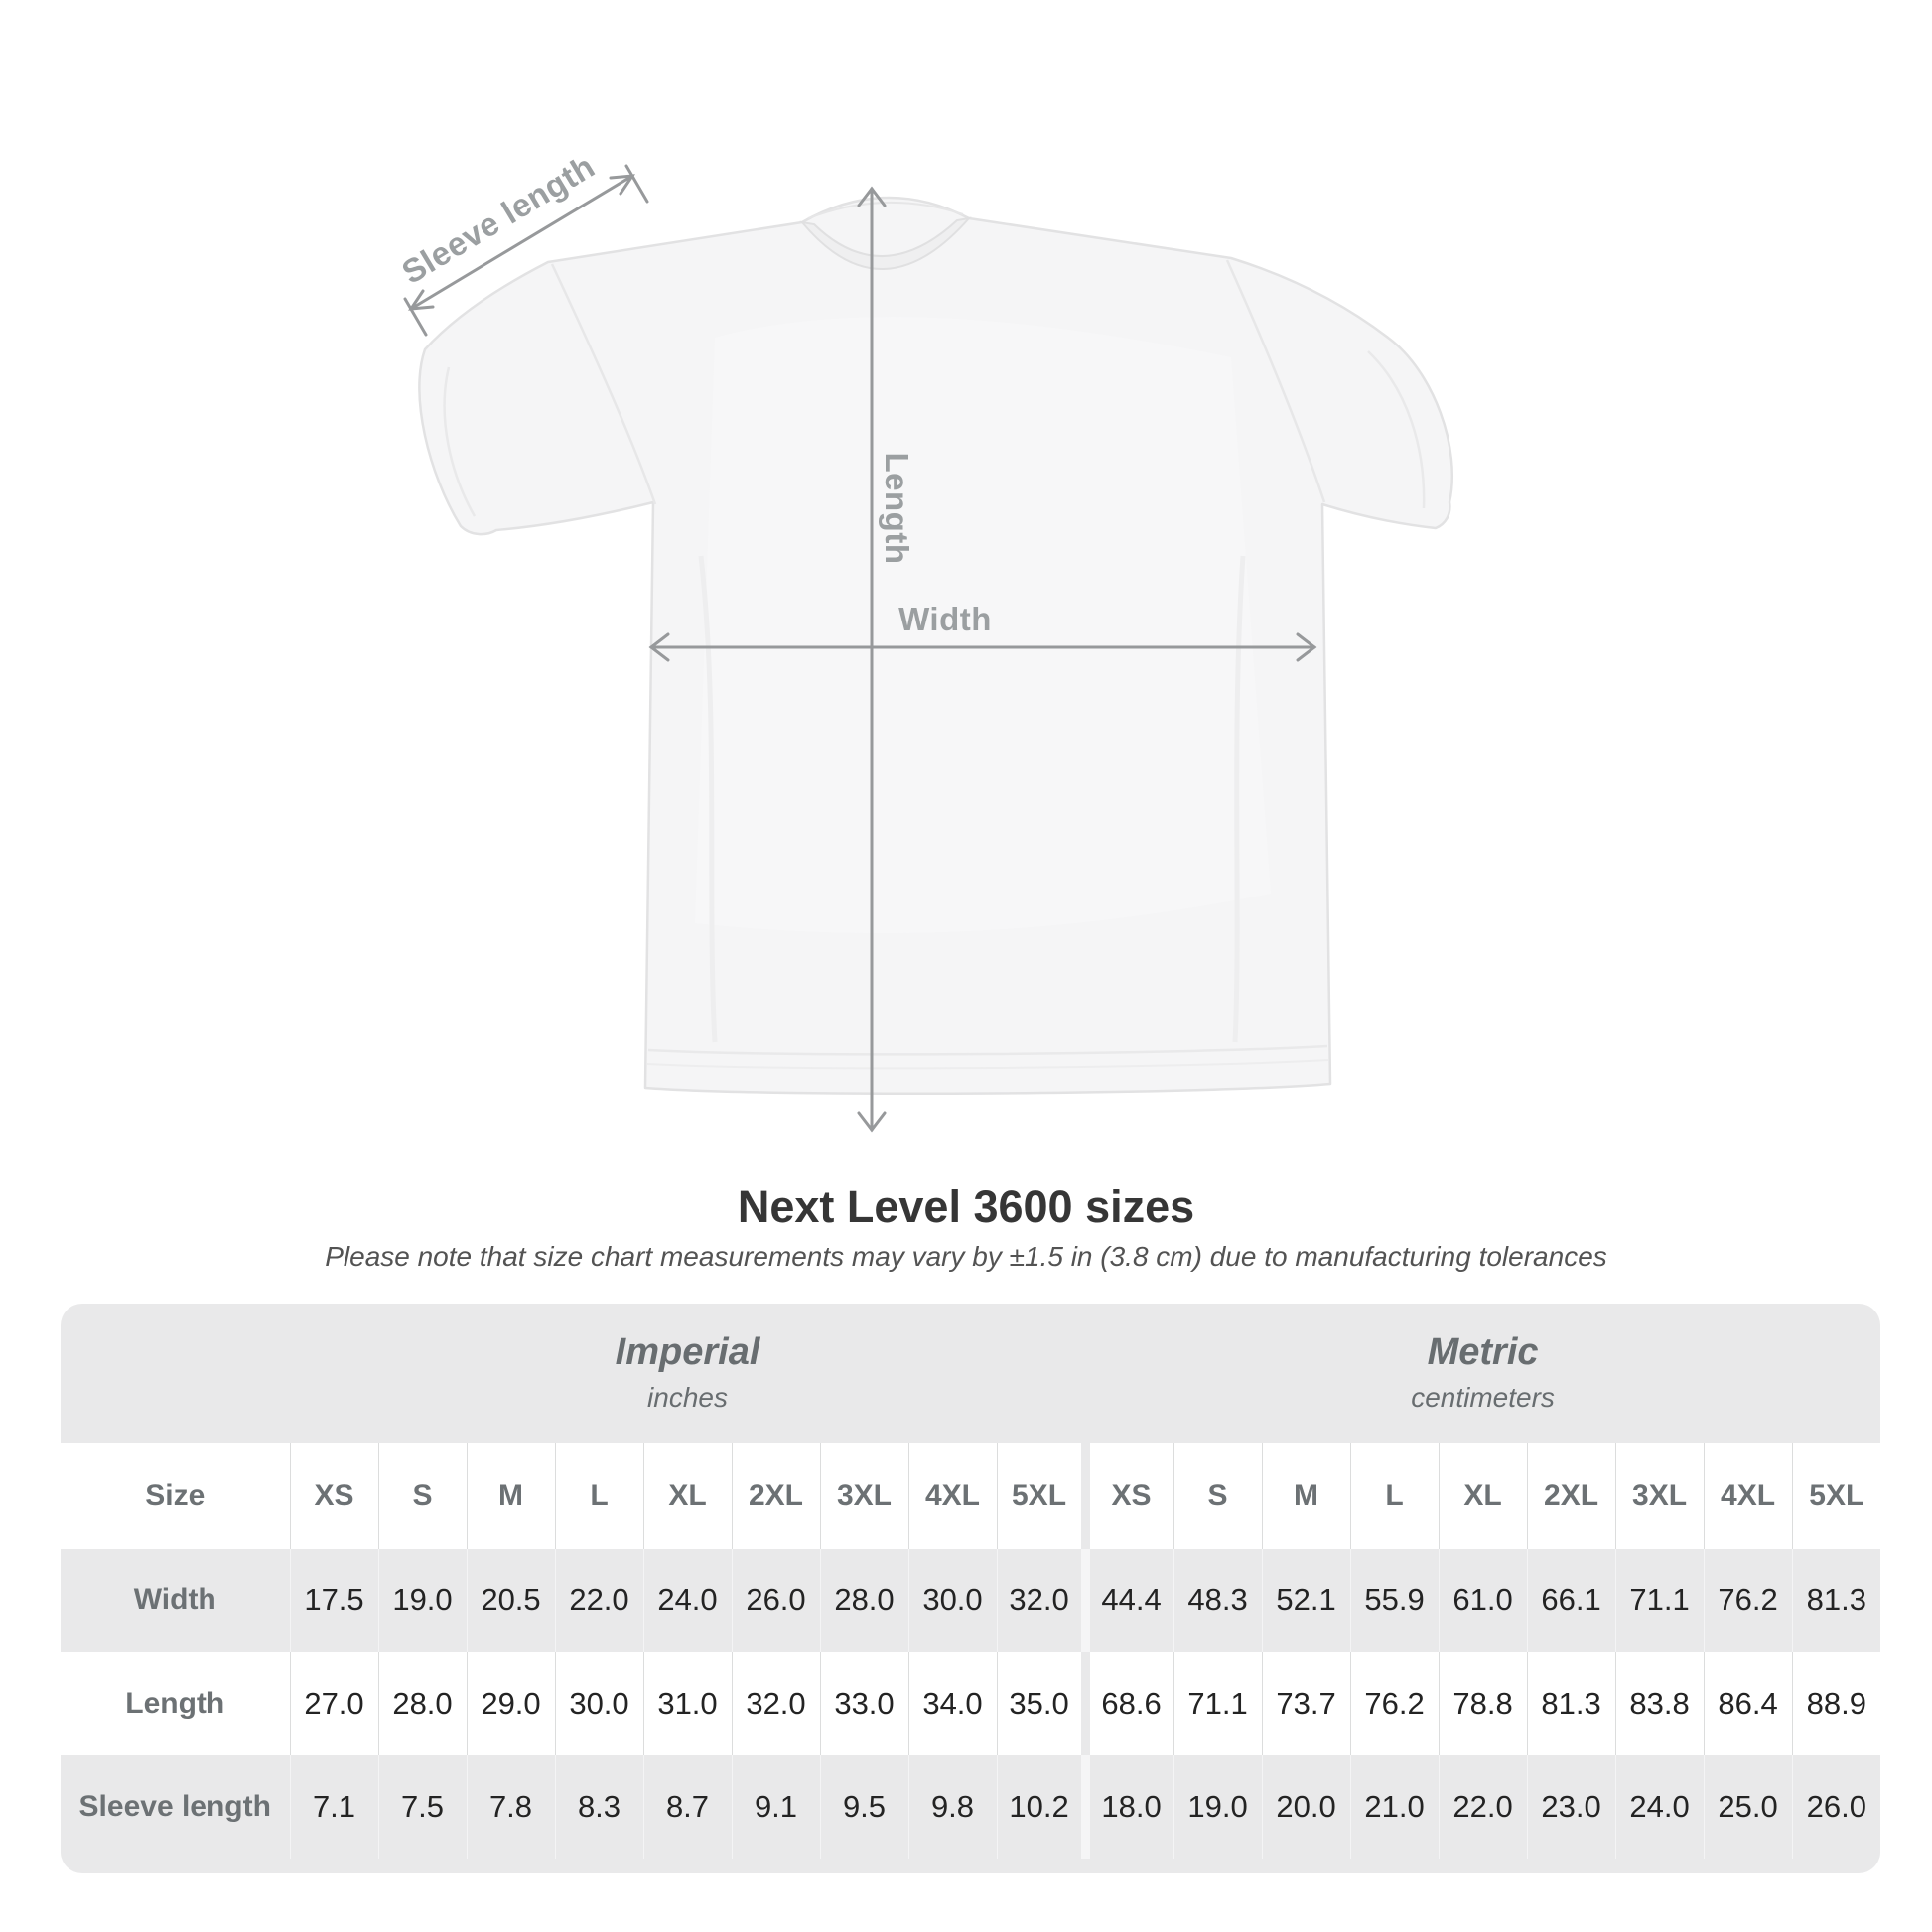  What do you see at coordinates (952, 1496) in the screenshot?
I see `size-col-imperial-4xl: 4XL` at bounding box center [952, 1496].